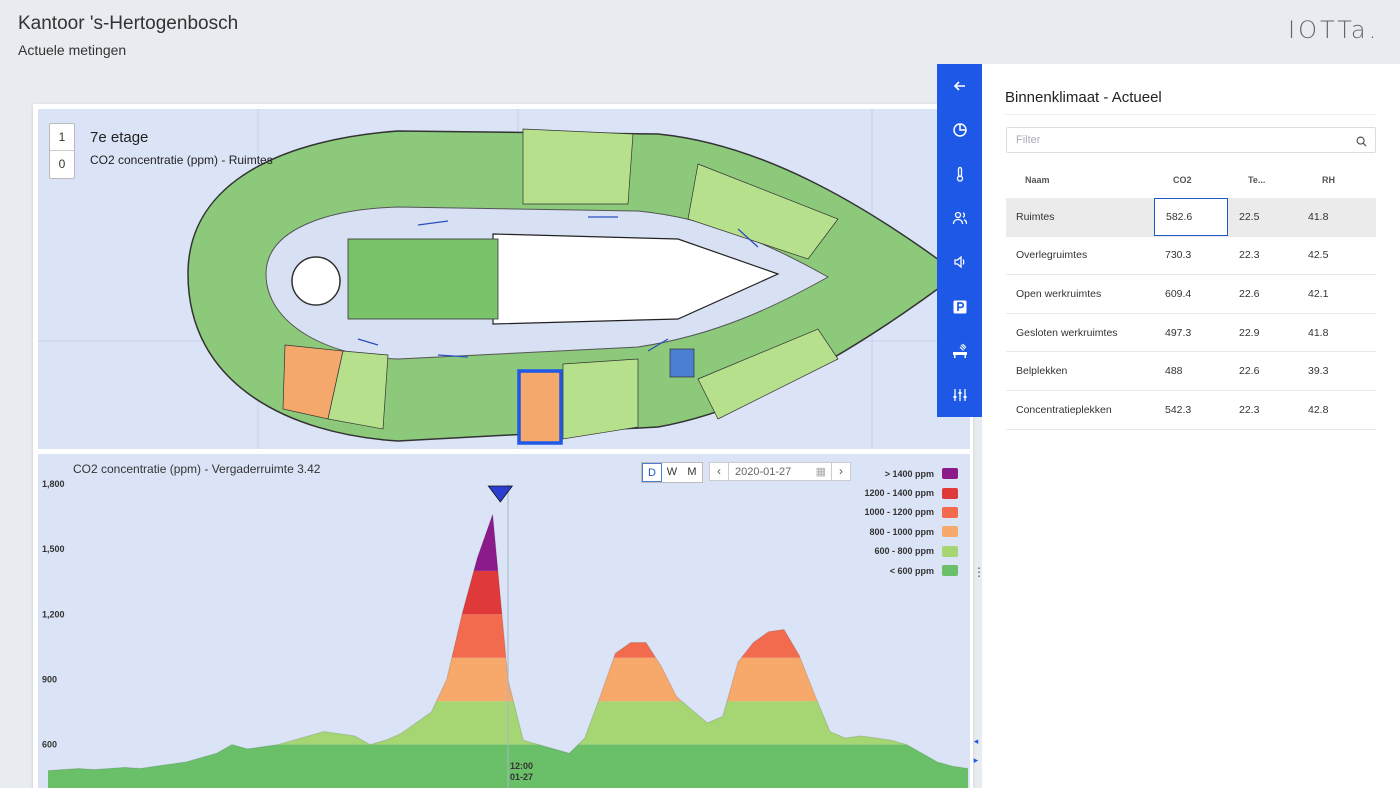  What do you see at coordinates (1037, 180) in the screenshot?
I see `column-header-name: Naam` at bounding box center [1037, 180].